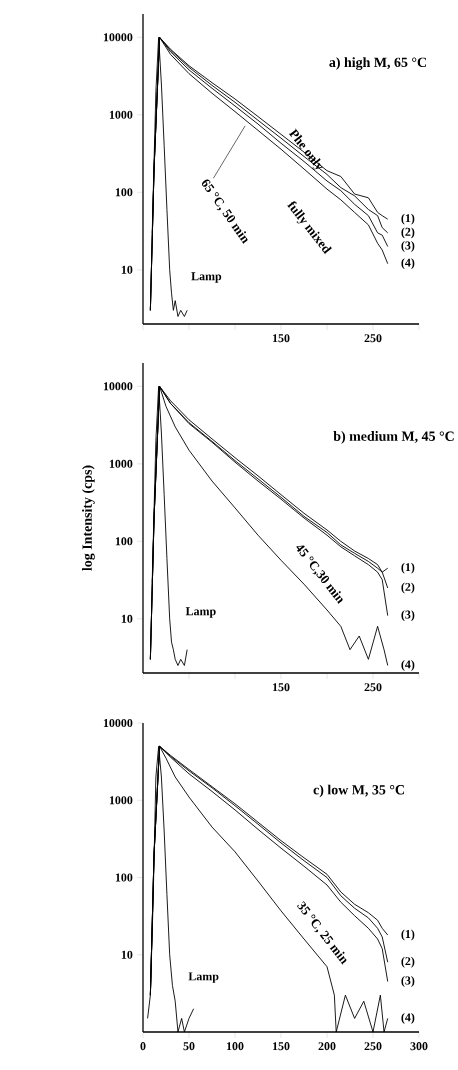 The image size is (458, 1070). Describe the element at coordinates (88, 518) in the screenshot. I see `y-axis-title: log Intensity (cps)` at that location.